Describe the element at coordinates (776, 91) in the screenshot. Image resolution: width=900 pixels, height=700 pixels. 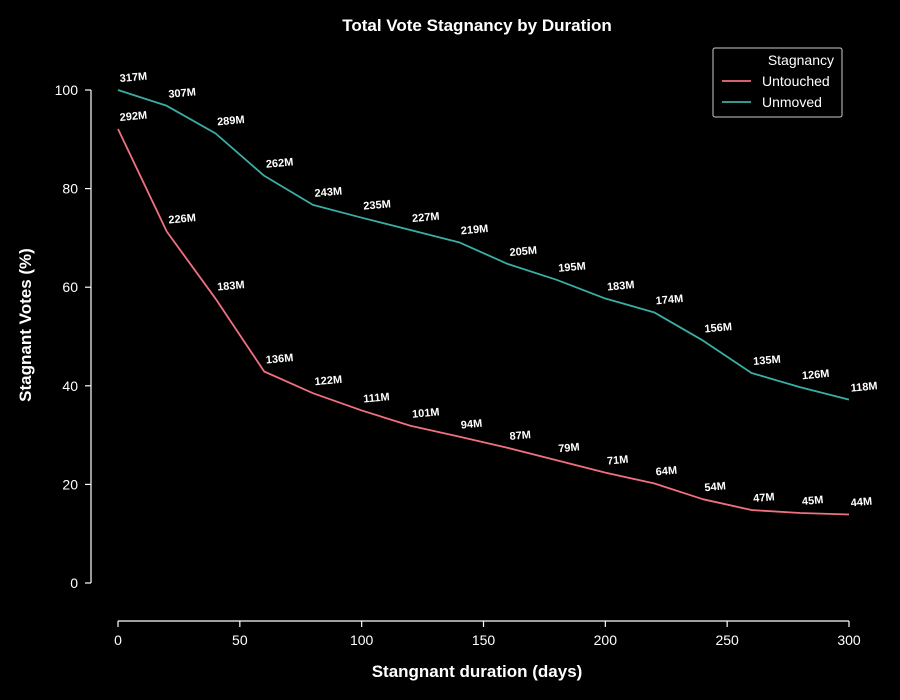
I see `legend-items: Untouched Unmoved` at that location.